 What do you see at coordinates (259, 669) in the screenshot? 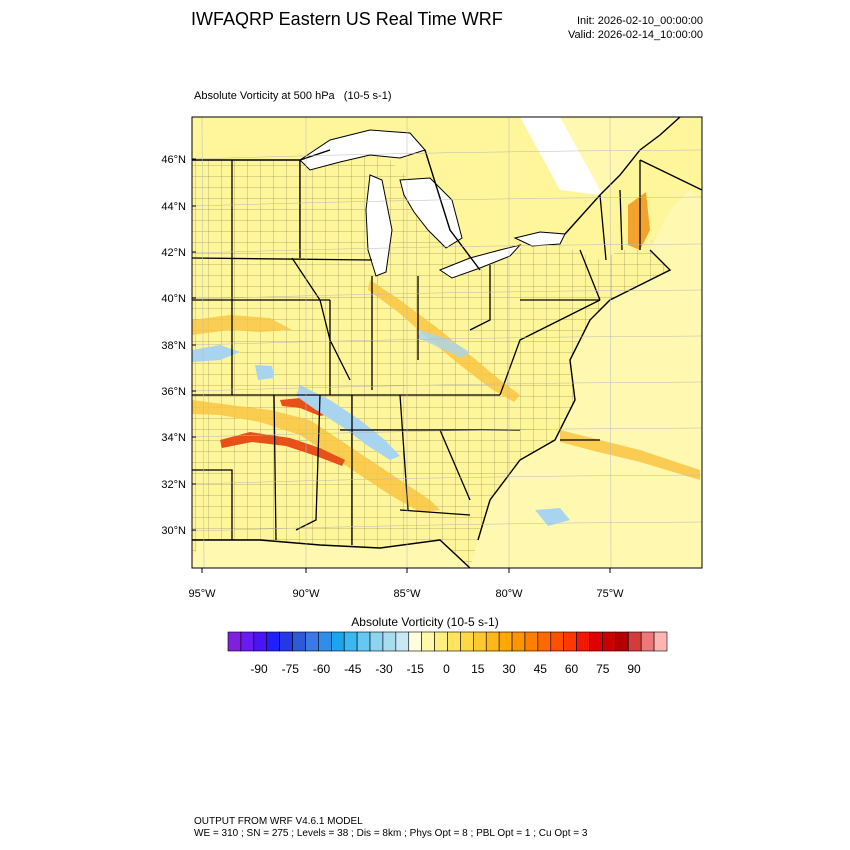
I see `colorbar-tick-label: -90` at bounding box center [259, 669].